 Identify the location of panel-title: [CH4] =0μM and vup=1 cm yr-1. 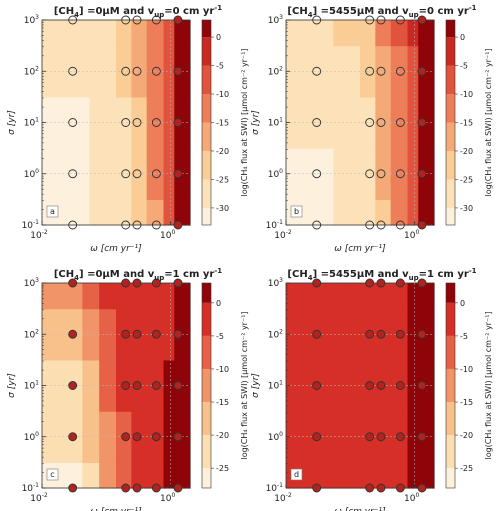
(138, 274).